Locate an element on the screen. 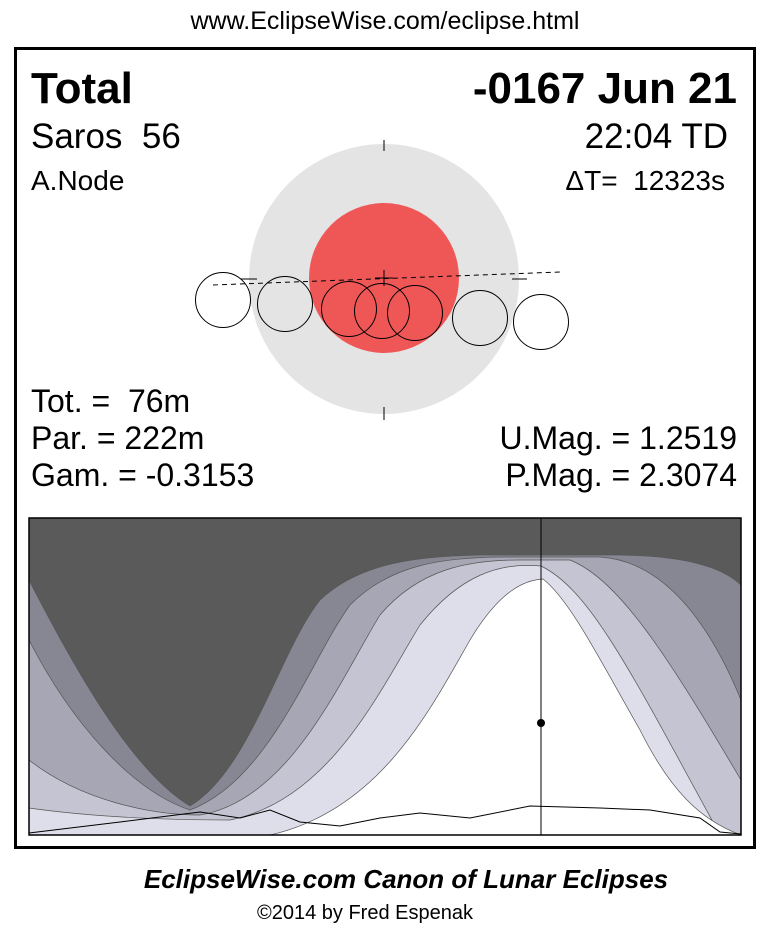  sublunar-point is located at coordinates (541, 723).